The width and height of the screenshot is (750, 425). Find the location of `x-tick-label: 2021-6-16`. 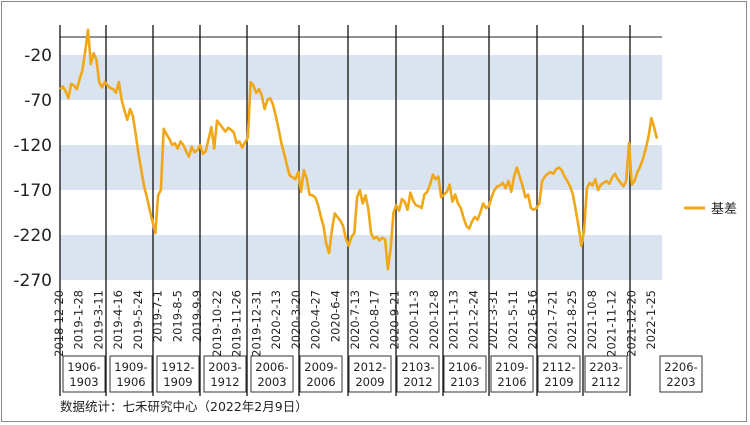

x-tick-label: 2021-6-16 is located at coordinates (533, 320).